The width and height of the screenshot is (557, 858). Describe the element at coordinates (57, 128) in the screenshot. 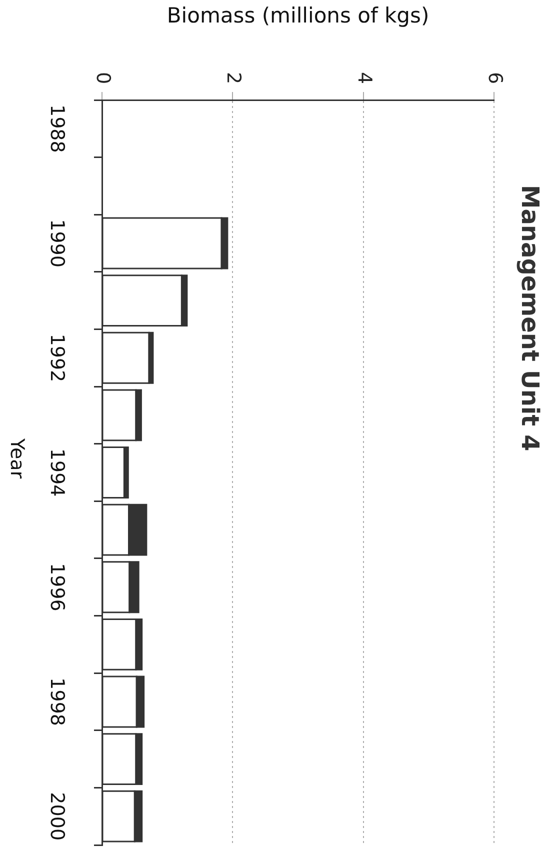

I see `y-tick-label: 1988` at that location.